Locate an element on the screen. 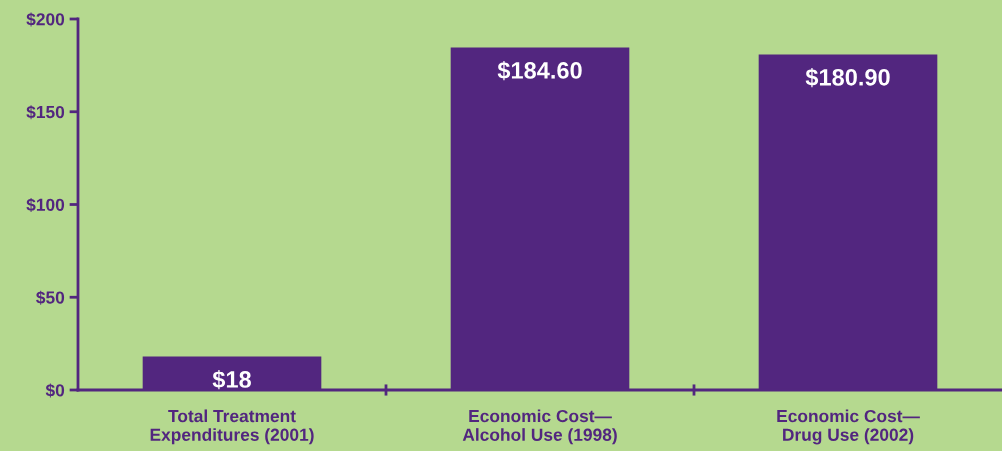 This screenshot has width=1002, height=451. y-tick-label: $0 is located at coordinates (55, 390).